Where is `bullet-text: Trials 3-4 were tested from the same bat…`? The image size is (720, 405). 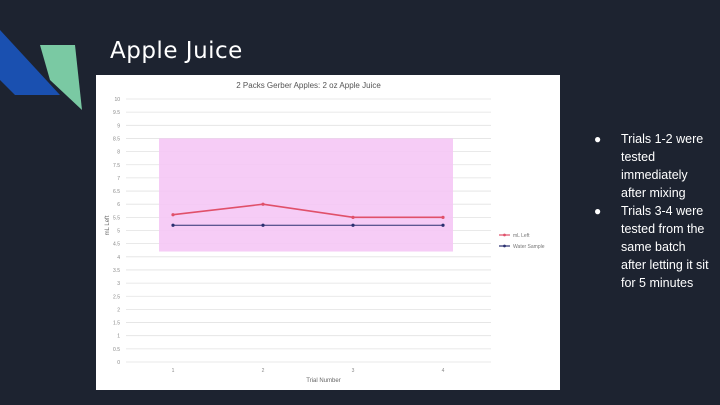
bullet-text: Trials 3-4 were tested from the same bat… is located at coordinates (665, 247).